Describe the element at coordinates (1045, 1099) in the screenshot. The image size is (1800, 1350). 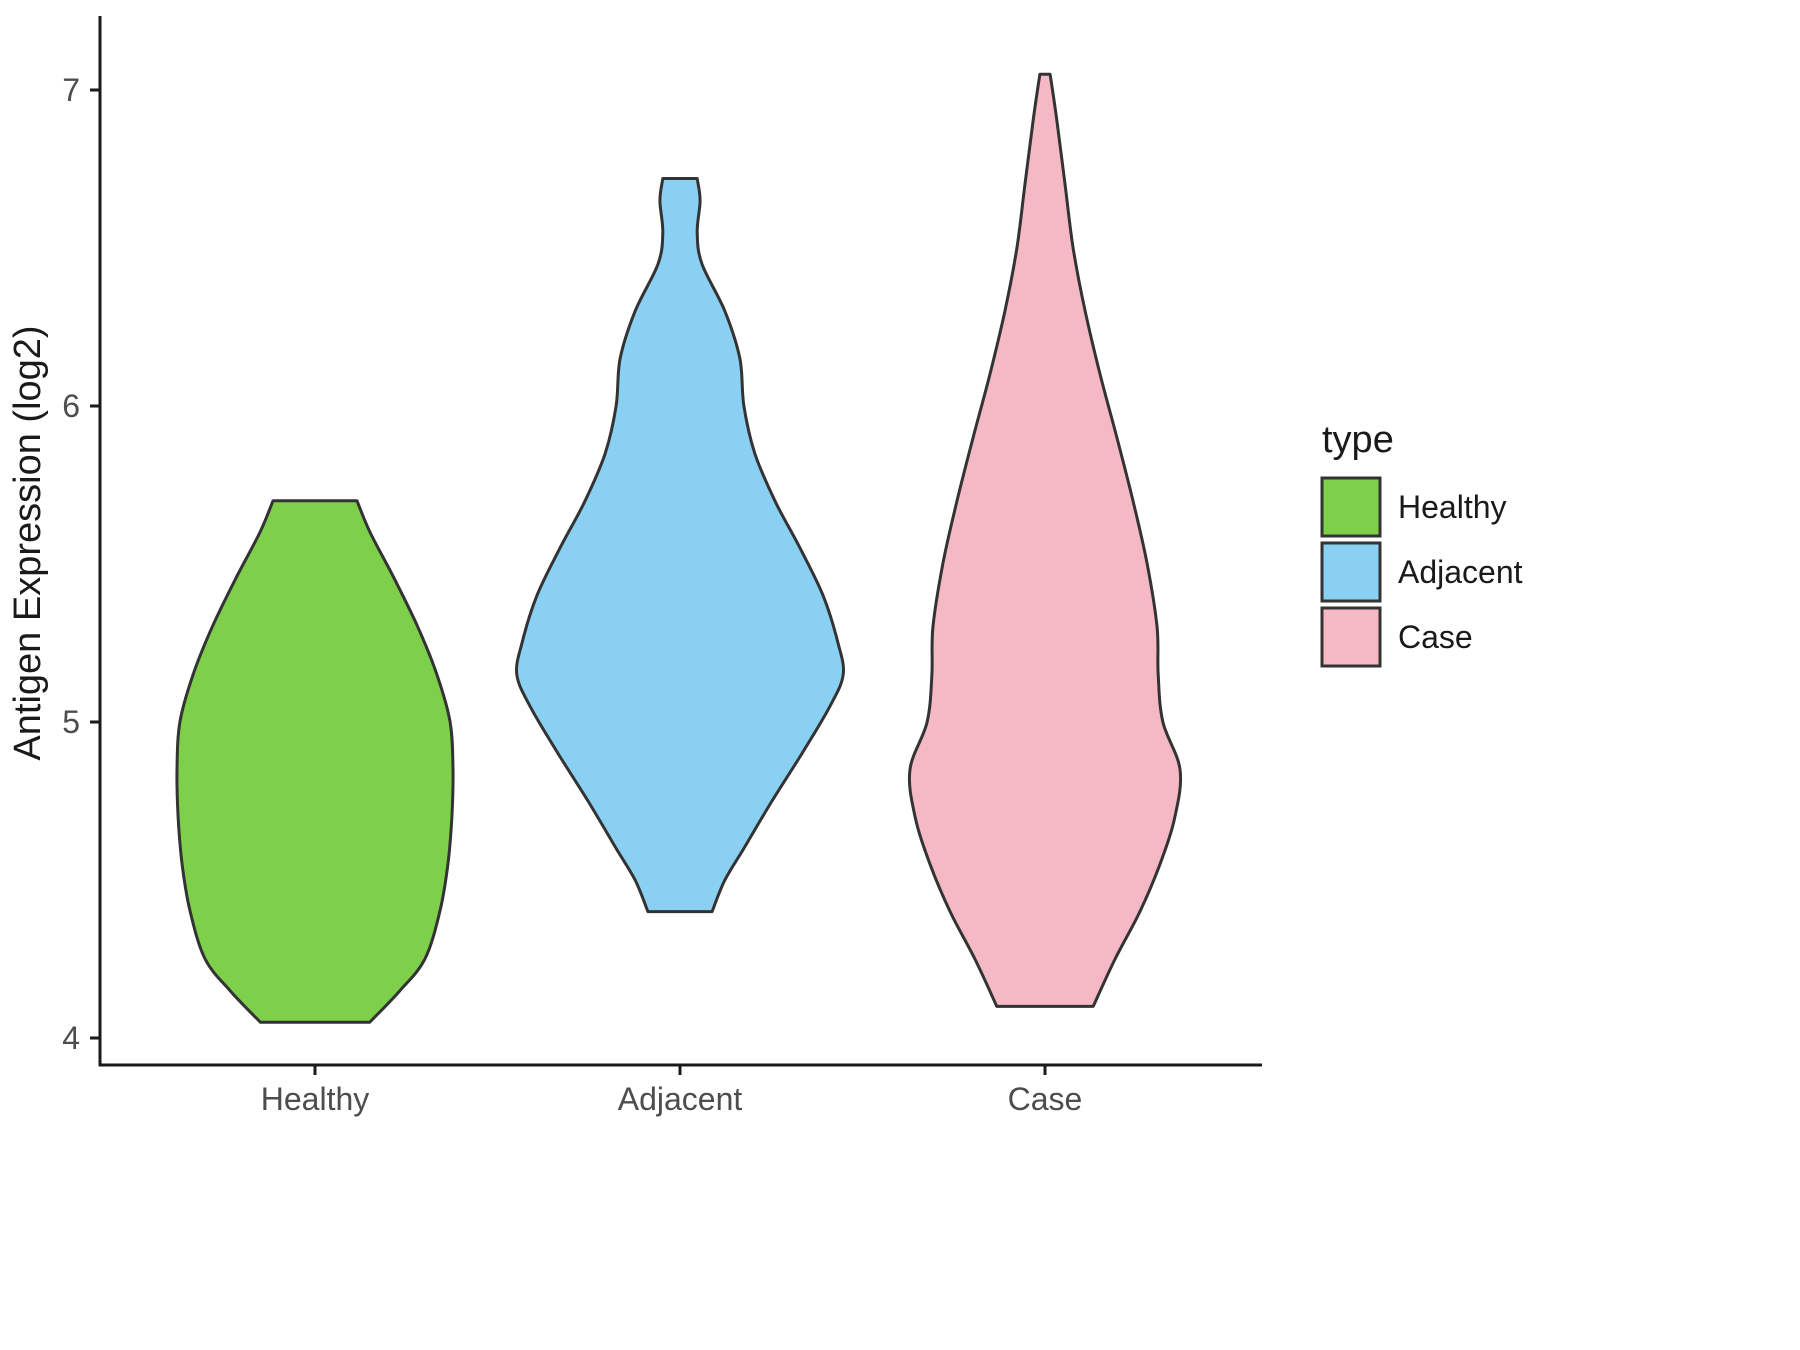
I see `x-tick-label-case: Case` at that location.